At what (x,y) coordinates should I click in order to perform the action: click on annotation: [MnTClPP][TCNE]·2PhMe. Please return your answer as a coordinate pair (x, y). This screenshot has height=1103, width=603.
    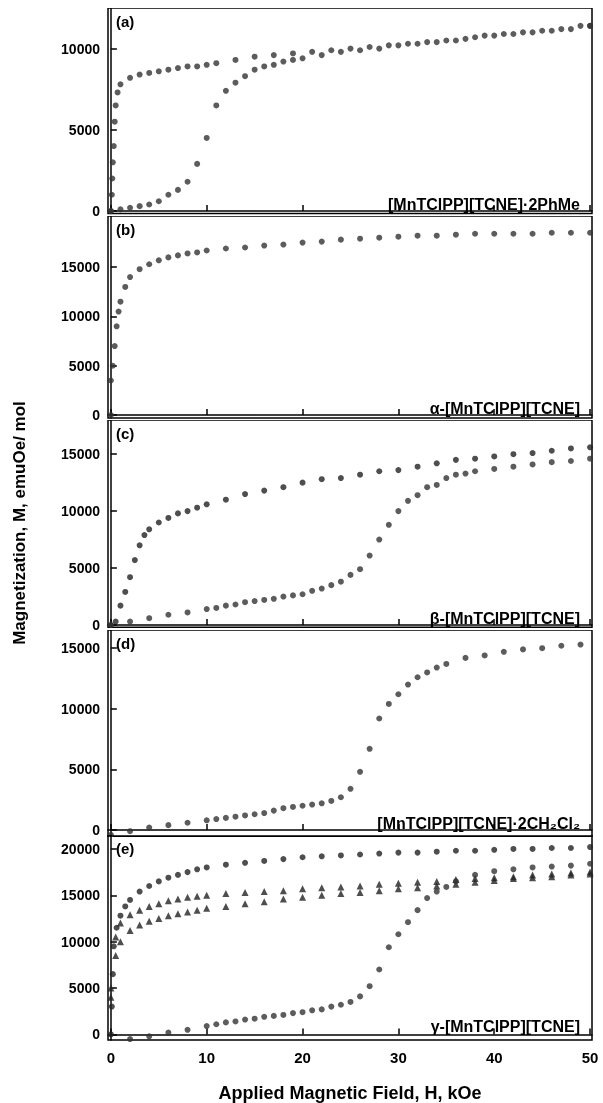
    Looking at the image, I should click on (484, 204).